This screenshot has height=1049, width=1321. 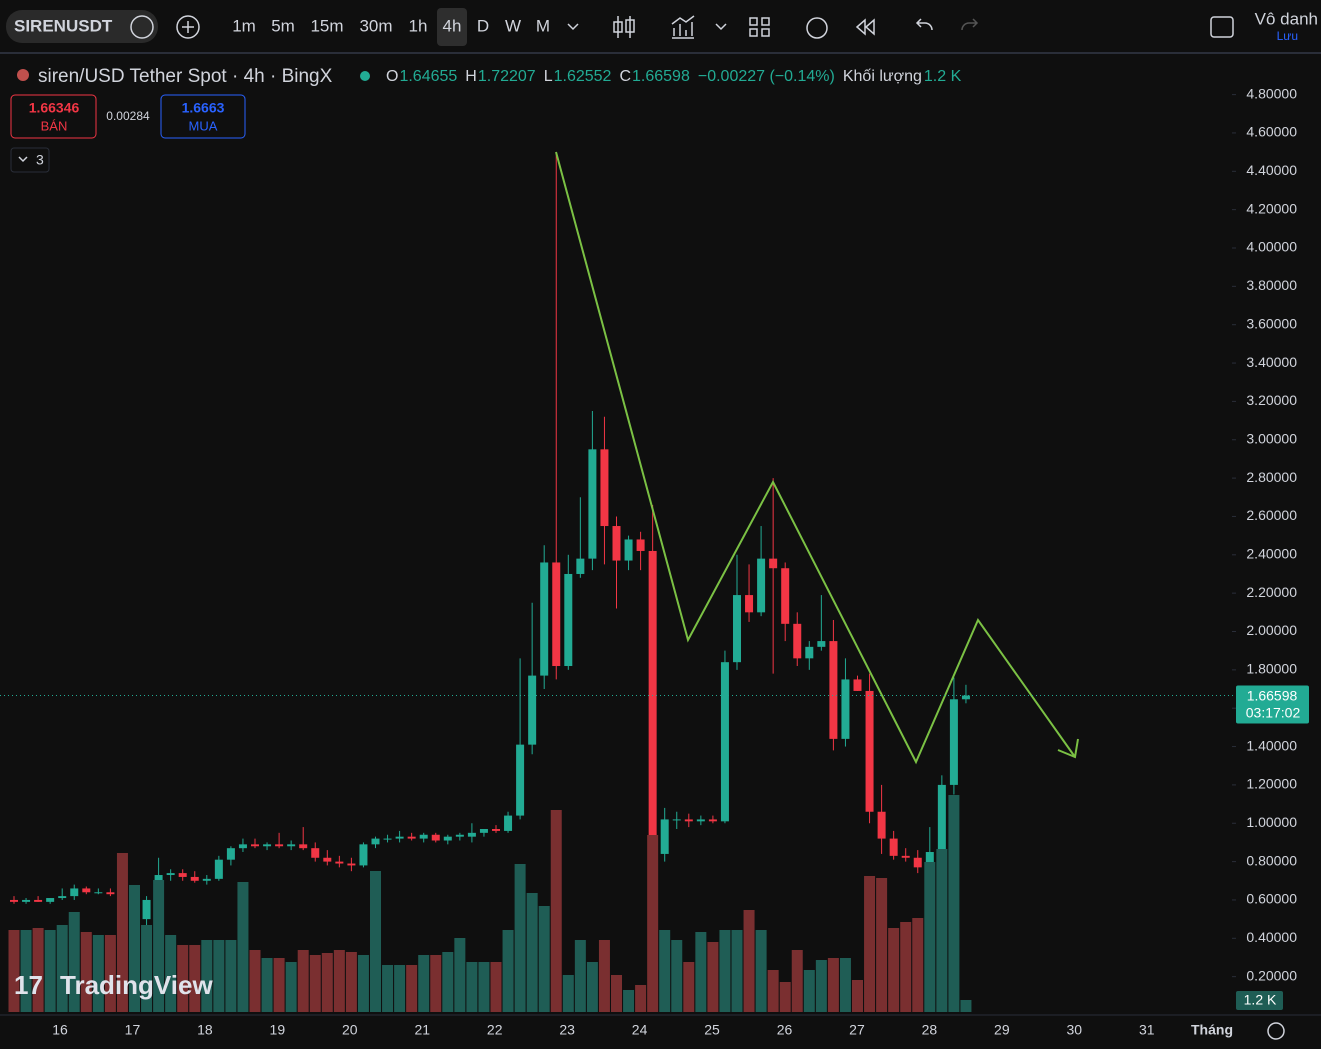 I want to click on interval: D, so click(x=483, y=25).